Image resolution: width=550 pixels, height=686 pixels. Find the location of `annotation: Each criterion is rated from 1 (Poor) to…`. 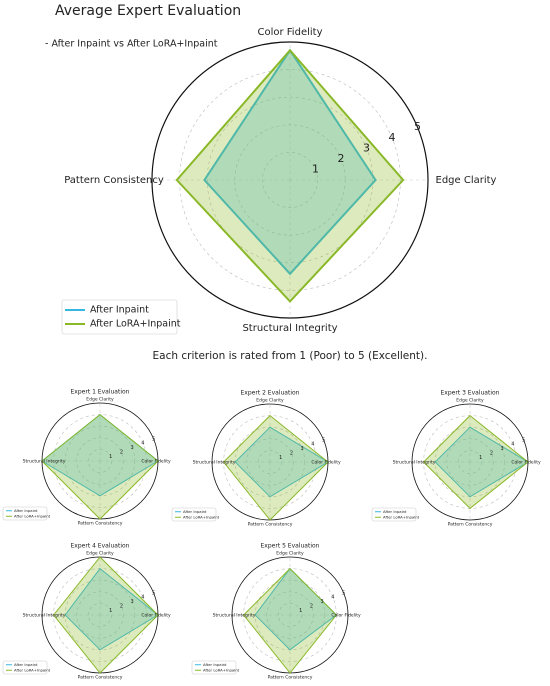

annotation: Each criterion is rated from 1 (Poor) to… is located at coordinates (290, 356).